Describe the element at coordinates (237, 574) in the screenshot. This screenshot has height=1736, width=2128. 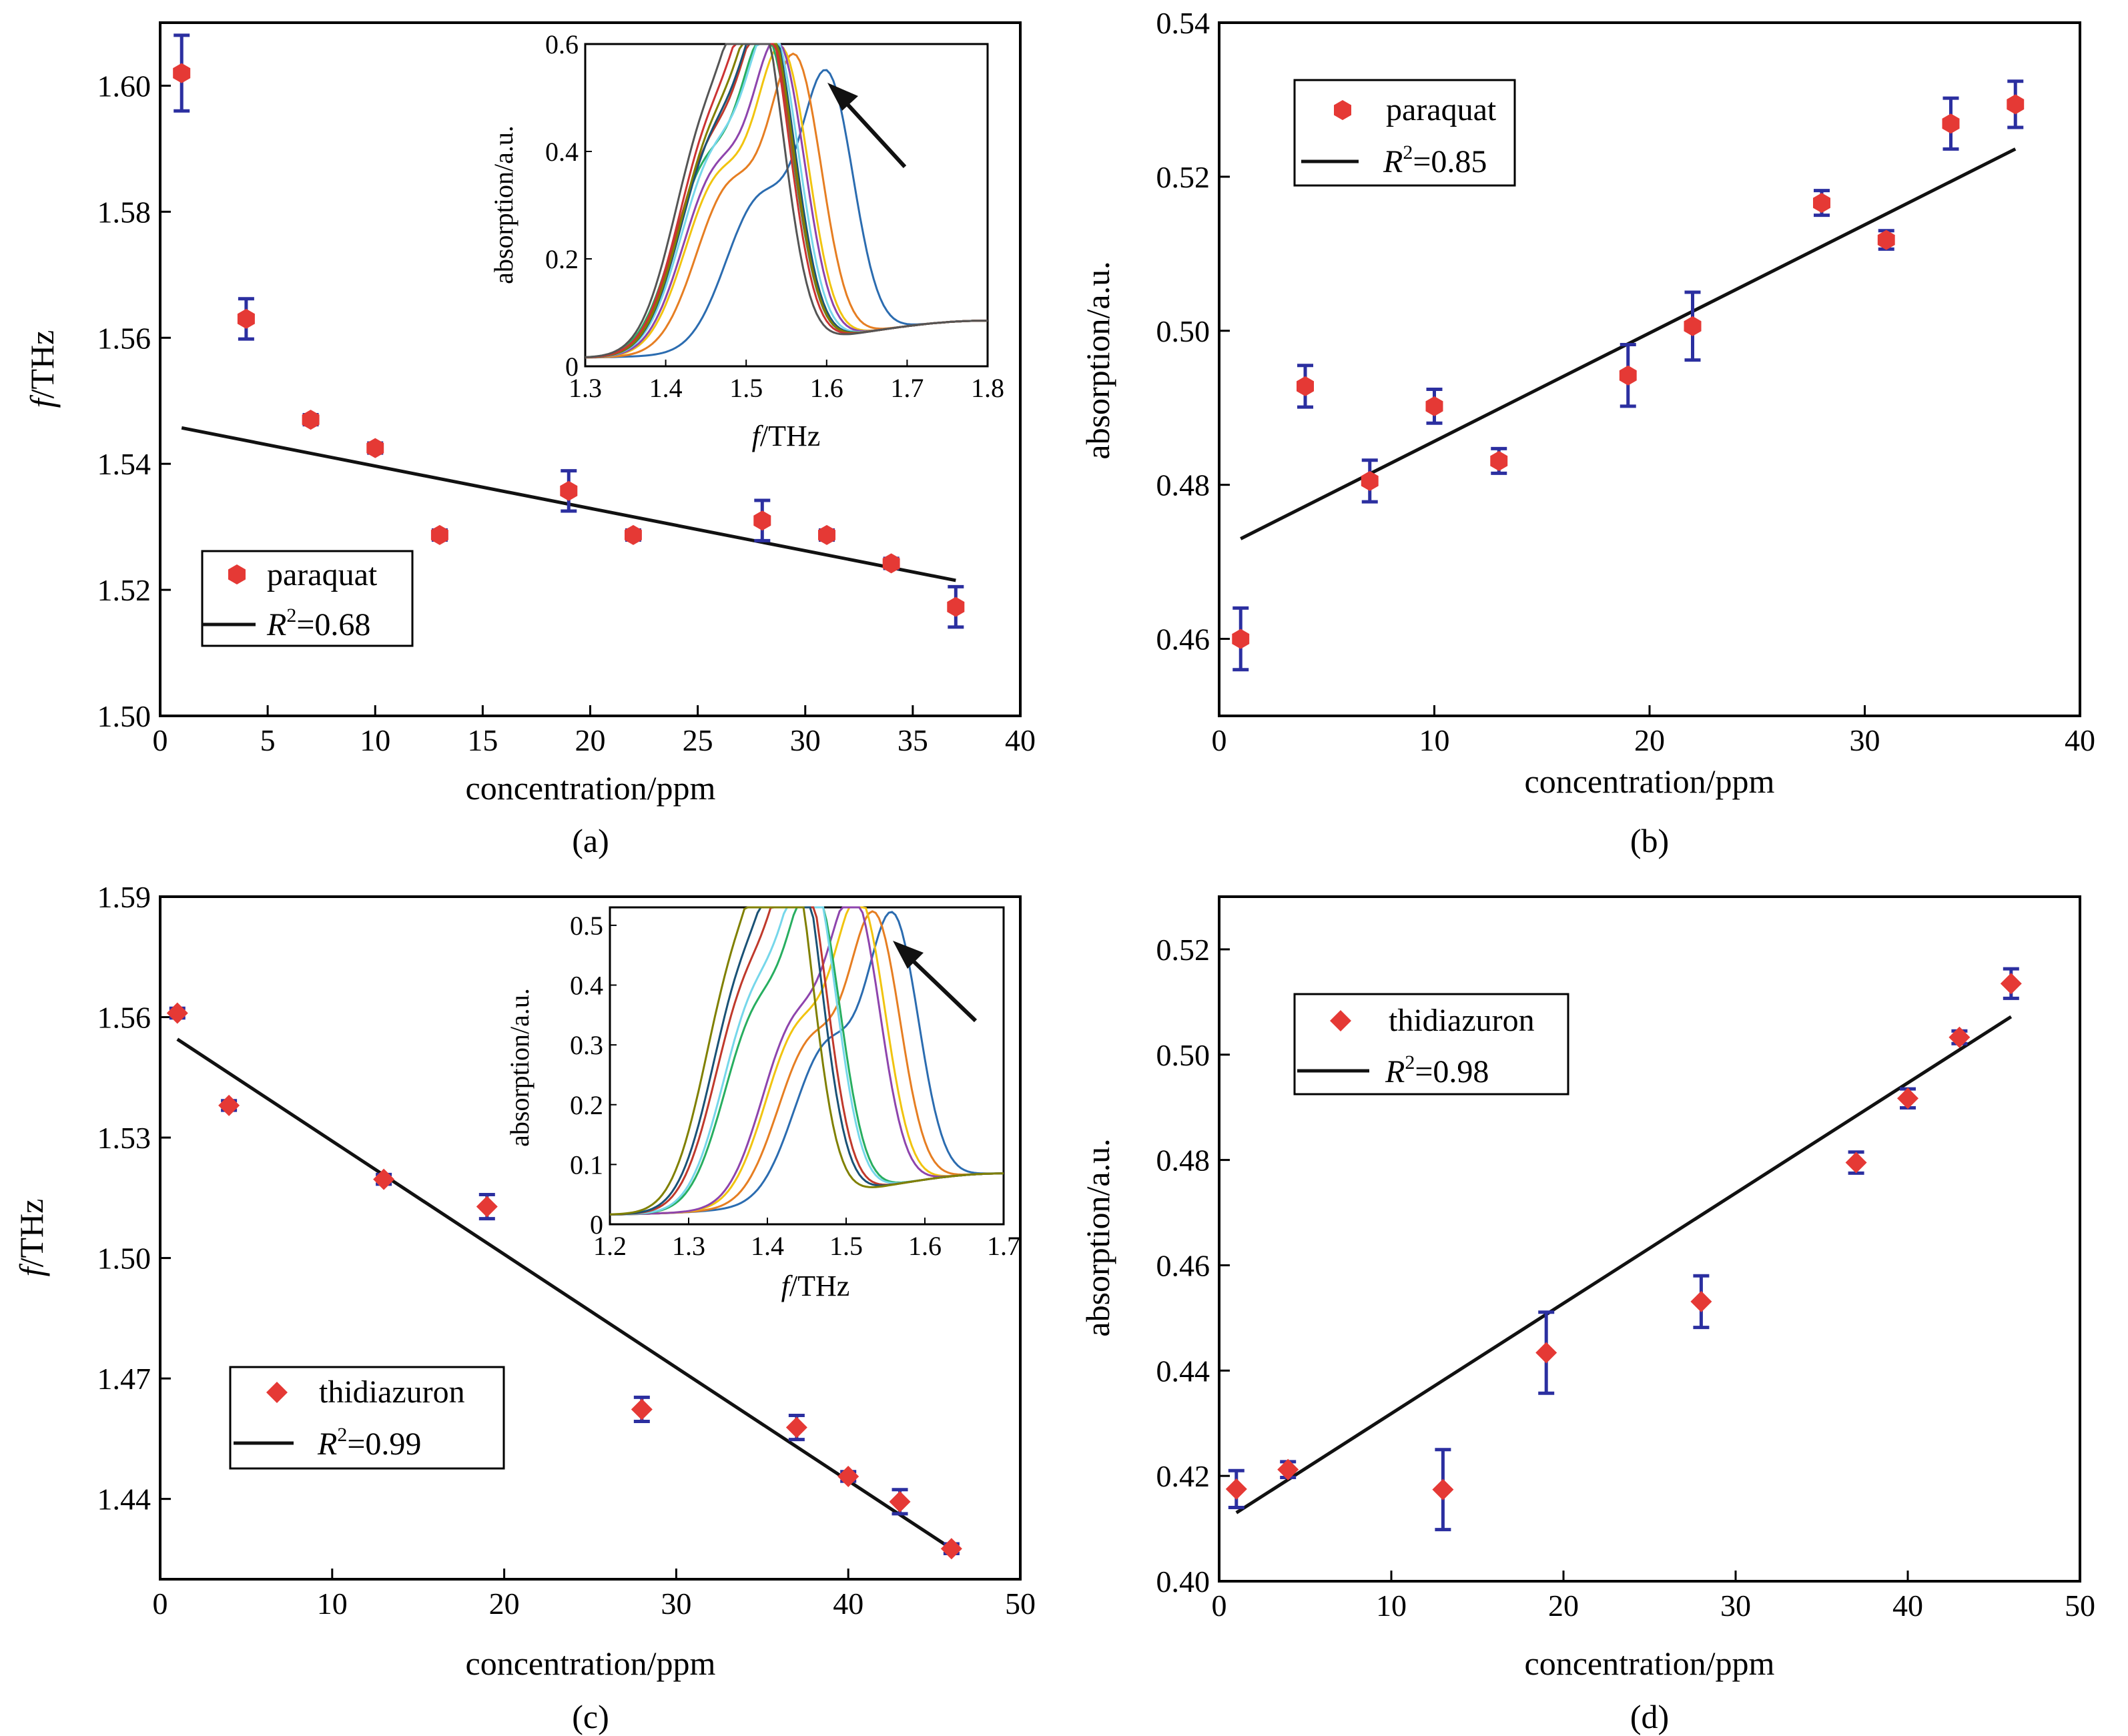
I see `legend-marker` at that location.